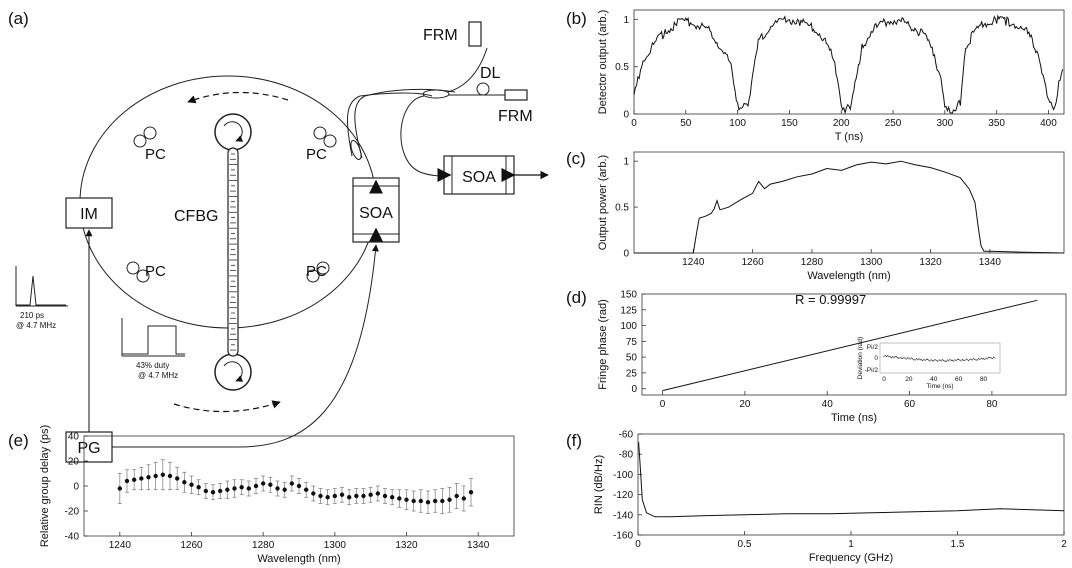 Image resolution: width=1072 pixels, height=568 pixels. Describe the element at coordinates (996, 123) in the screenshot. I see `x-tick-label: 350` at that location.